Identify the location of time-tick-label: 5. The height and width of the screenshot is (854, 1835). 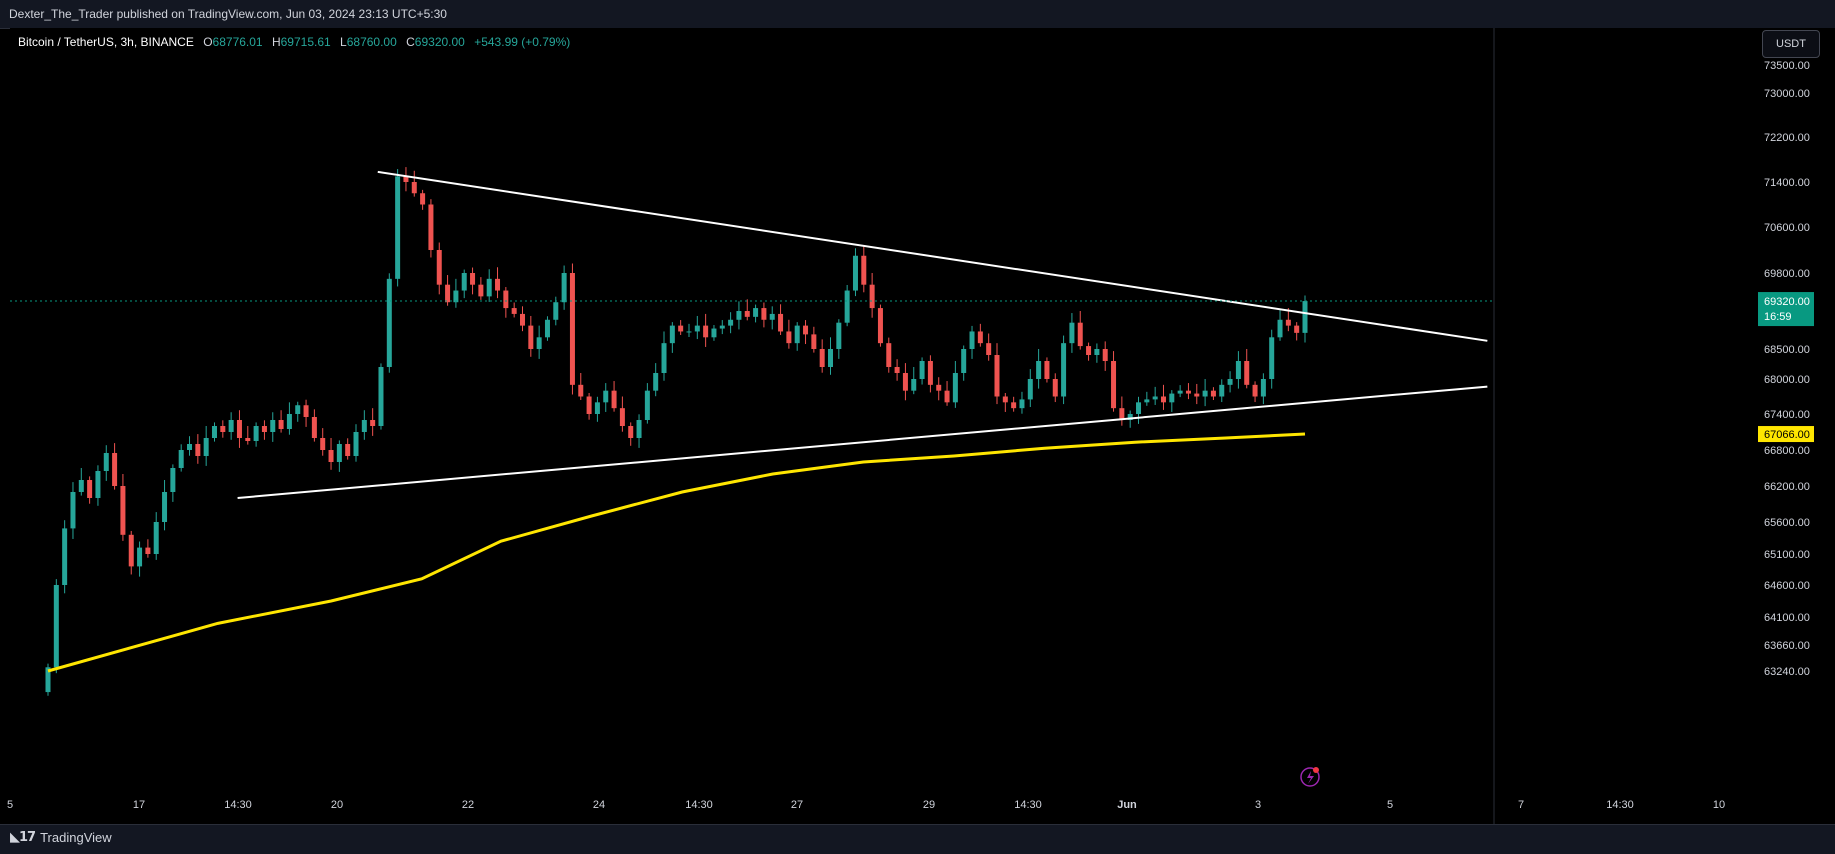
(1390, 805).